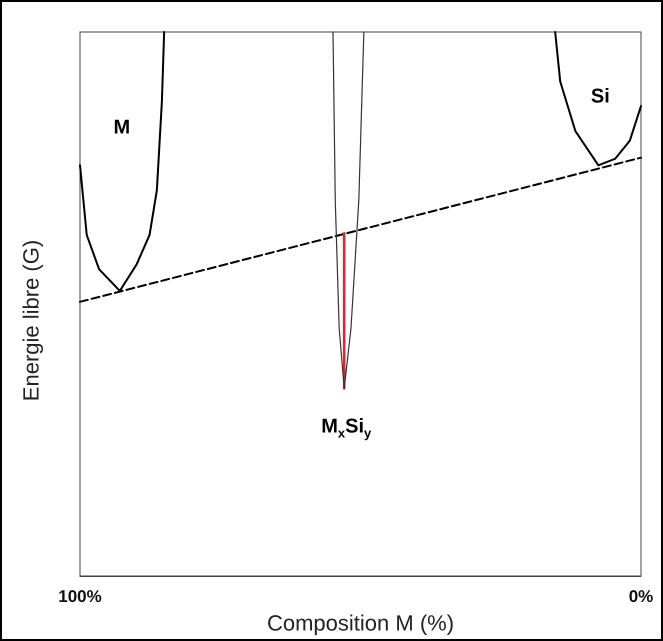 The image size is (663, 641). I want to click on series-label: M, so click(121, 128).